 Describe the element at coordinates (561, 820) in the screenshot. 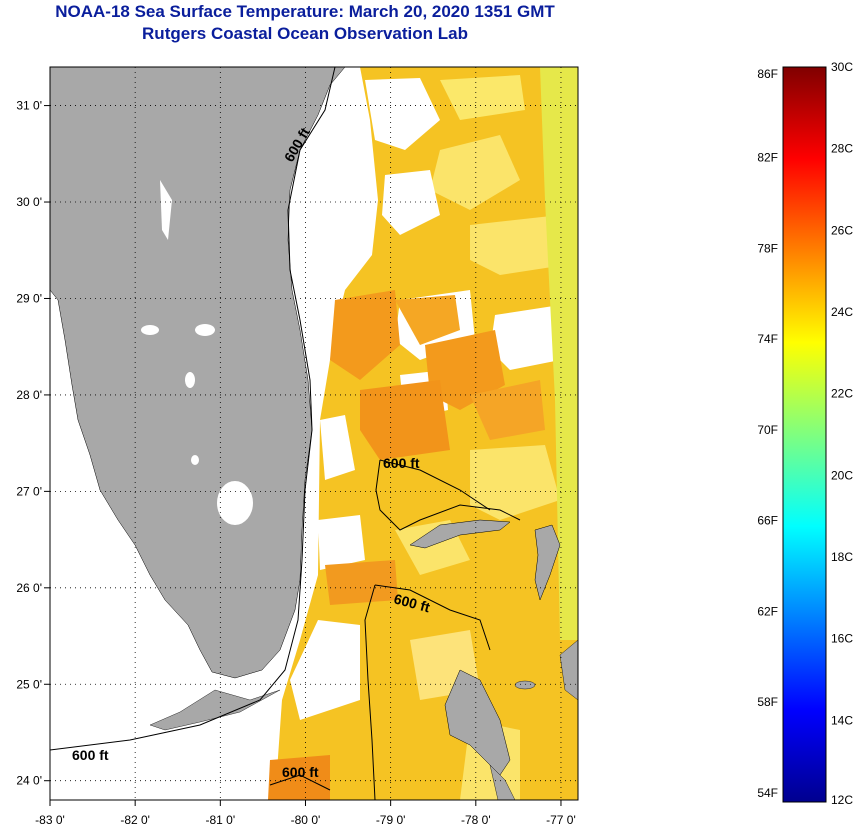

I see `lon-tick-label: -77 0'` at that location.